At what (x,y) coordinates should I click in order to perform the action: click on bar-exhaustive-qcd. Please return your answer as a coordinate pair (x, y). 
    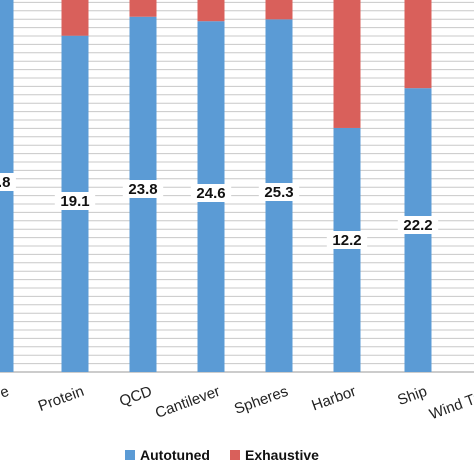
    Looking at the image, I should click on (143, 8).